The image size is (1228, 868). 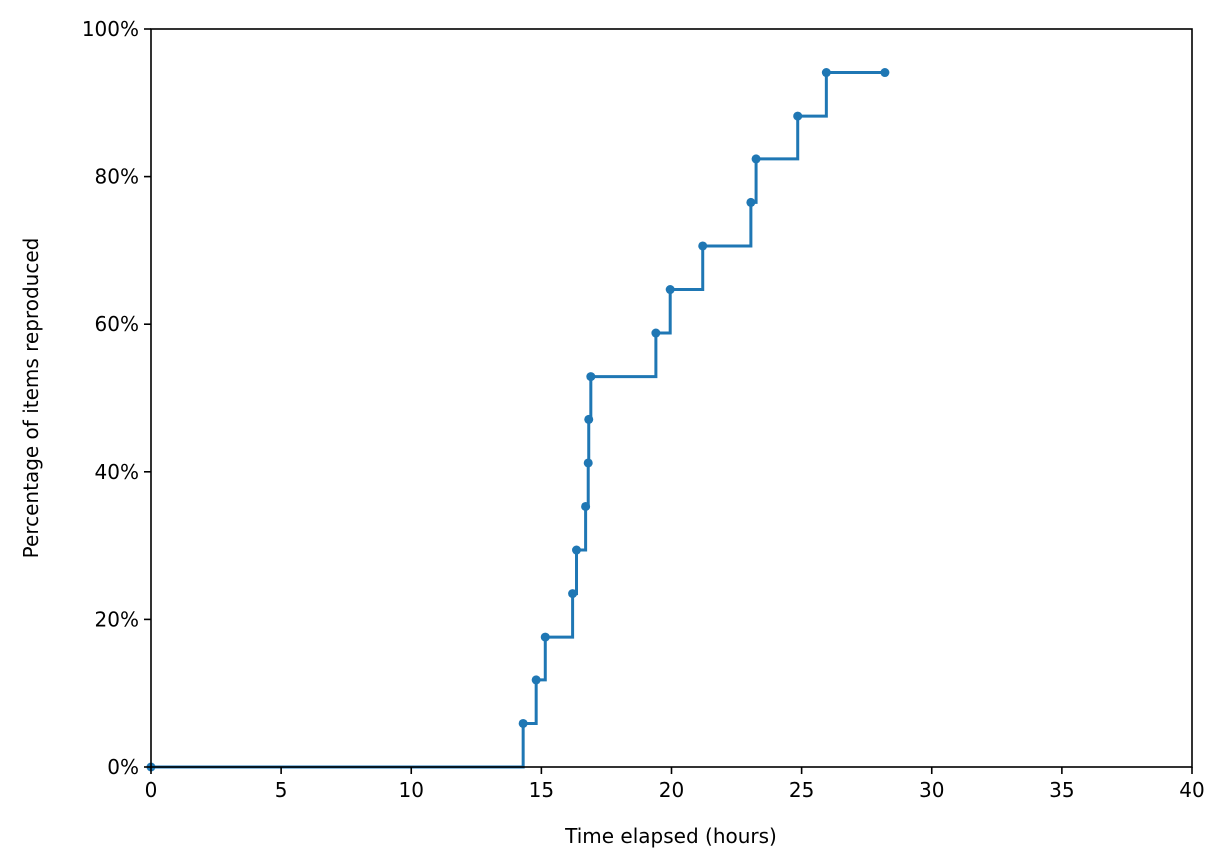 What do you see at coordinates (541, 790) in the screenshot?
I see `x-tick-label: 15` at bounding box center [541, 790].